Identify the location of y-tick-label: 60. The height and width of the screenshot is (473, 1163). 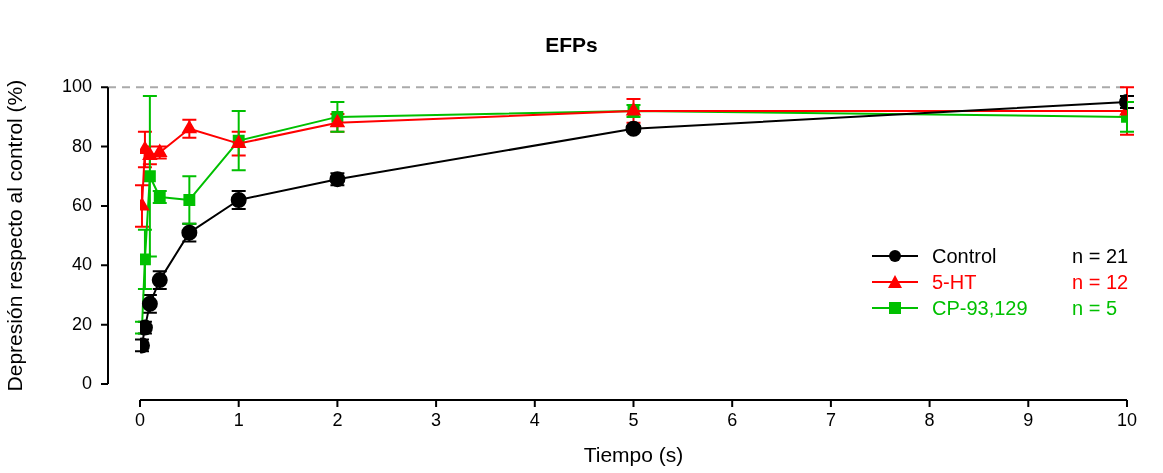
(81, 204).